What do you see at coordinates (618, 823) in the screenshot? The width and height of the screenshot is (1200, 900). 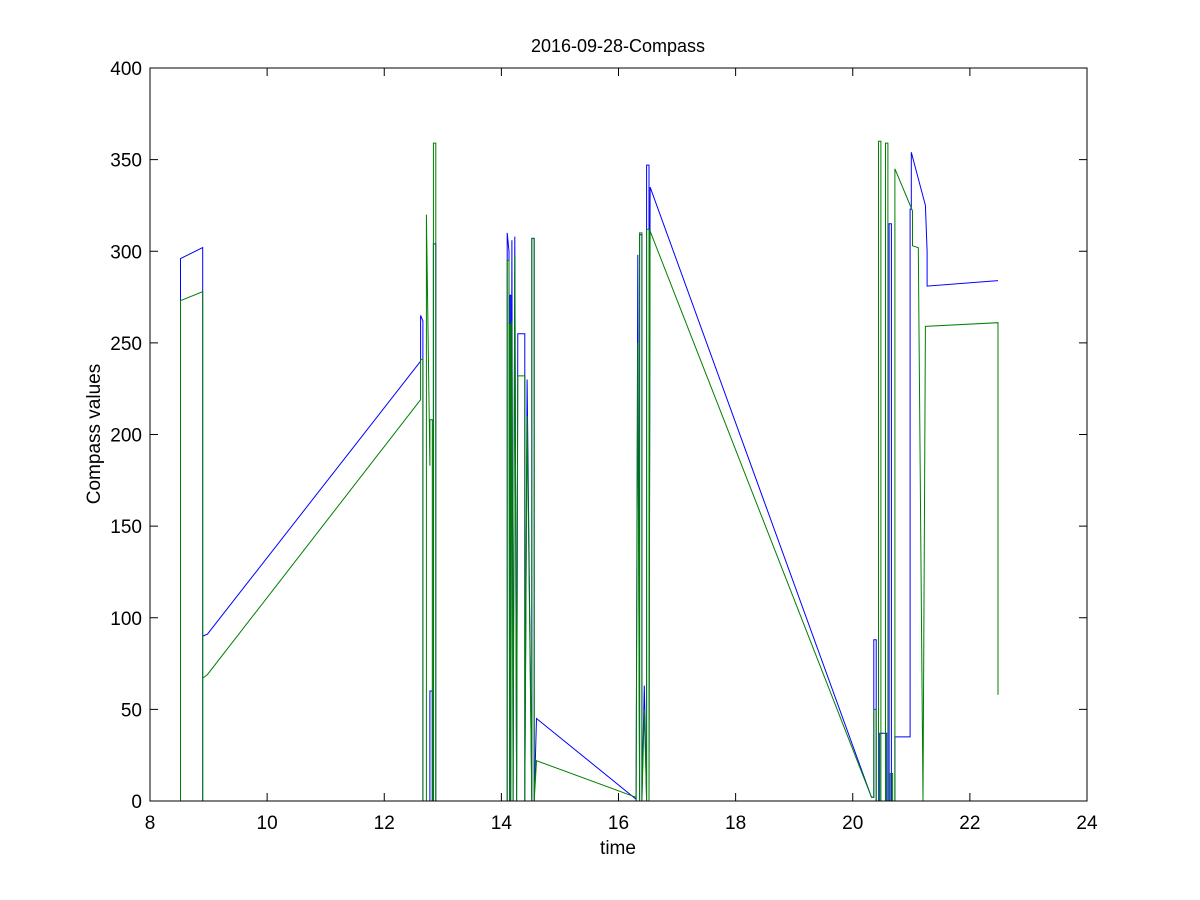 I see `x-tick-label: 16` at bounding box center [618, 823].